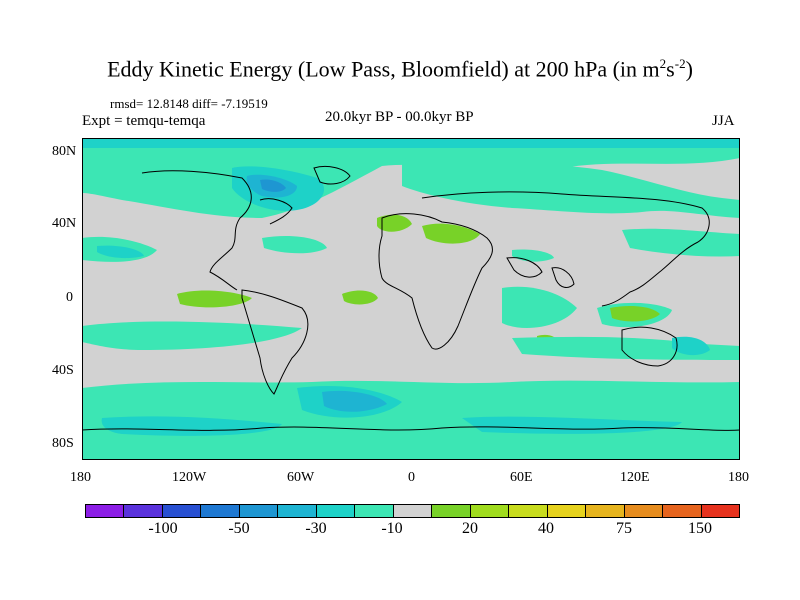 Image resolution: width=800 pixels, height=600 pixels. I want to click on so-atlantic-core, so click(354, 401).